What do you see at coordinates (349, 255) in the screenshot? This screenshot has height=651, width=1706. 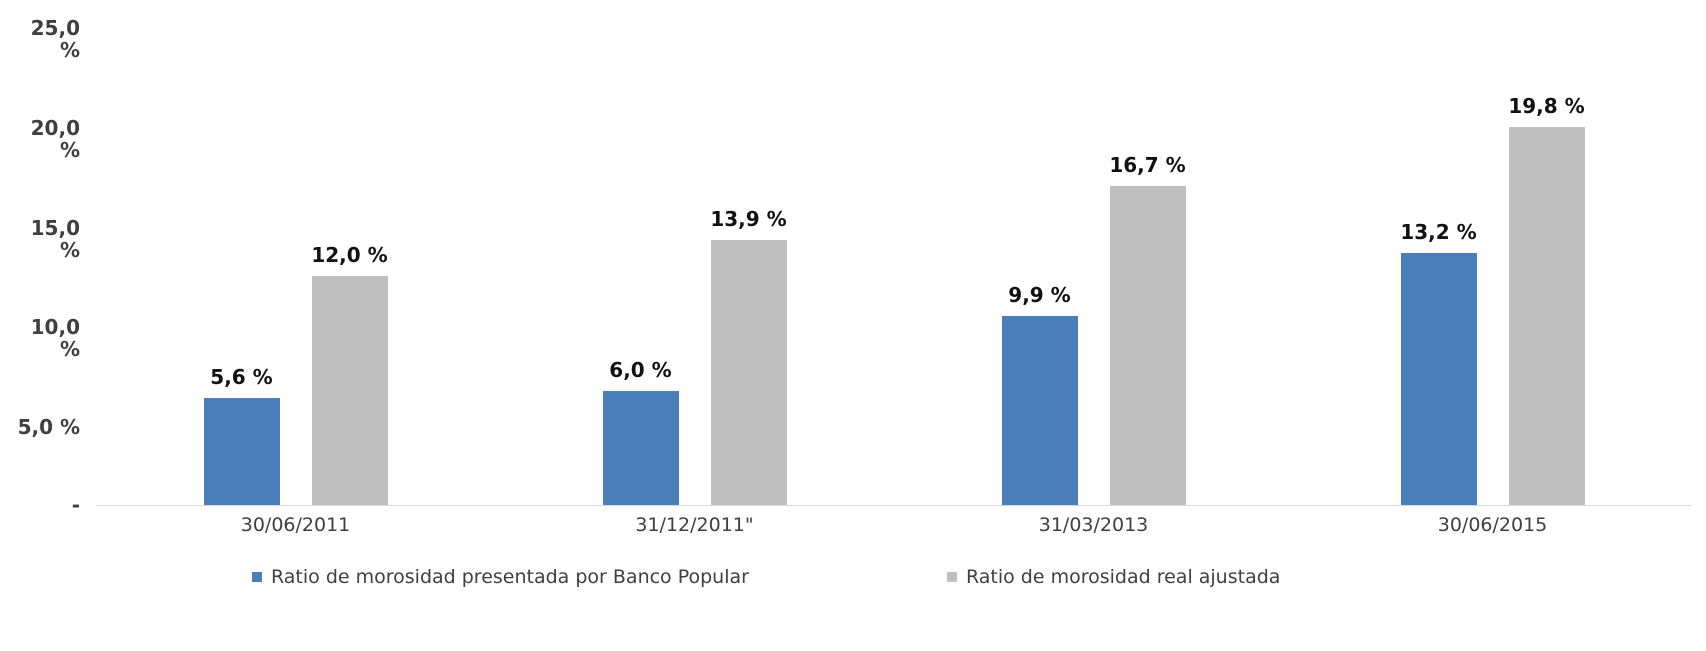 I see `bar-value-label: 12,0 %` at bounding box center [349, 255].